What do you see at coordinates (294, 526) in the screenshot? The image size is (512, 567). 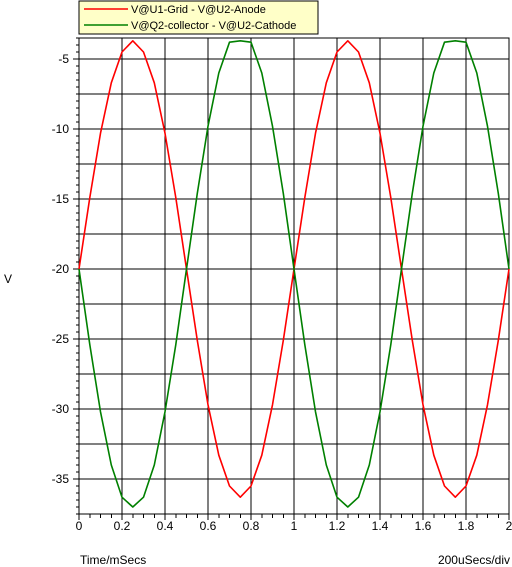 I see `x-tick-label: 1` at bounding box center [294, 526].